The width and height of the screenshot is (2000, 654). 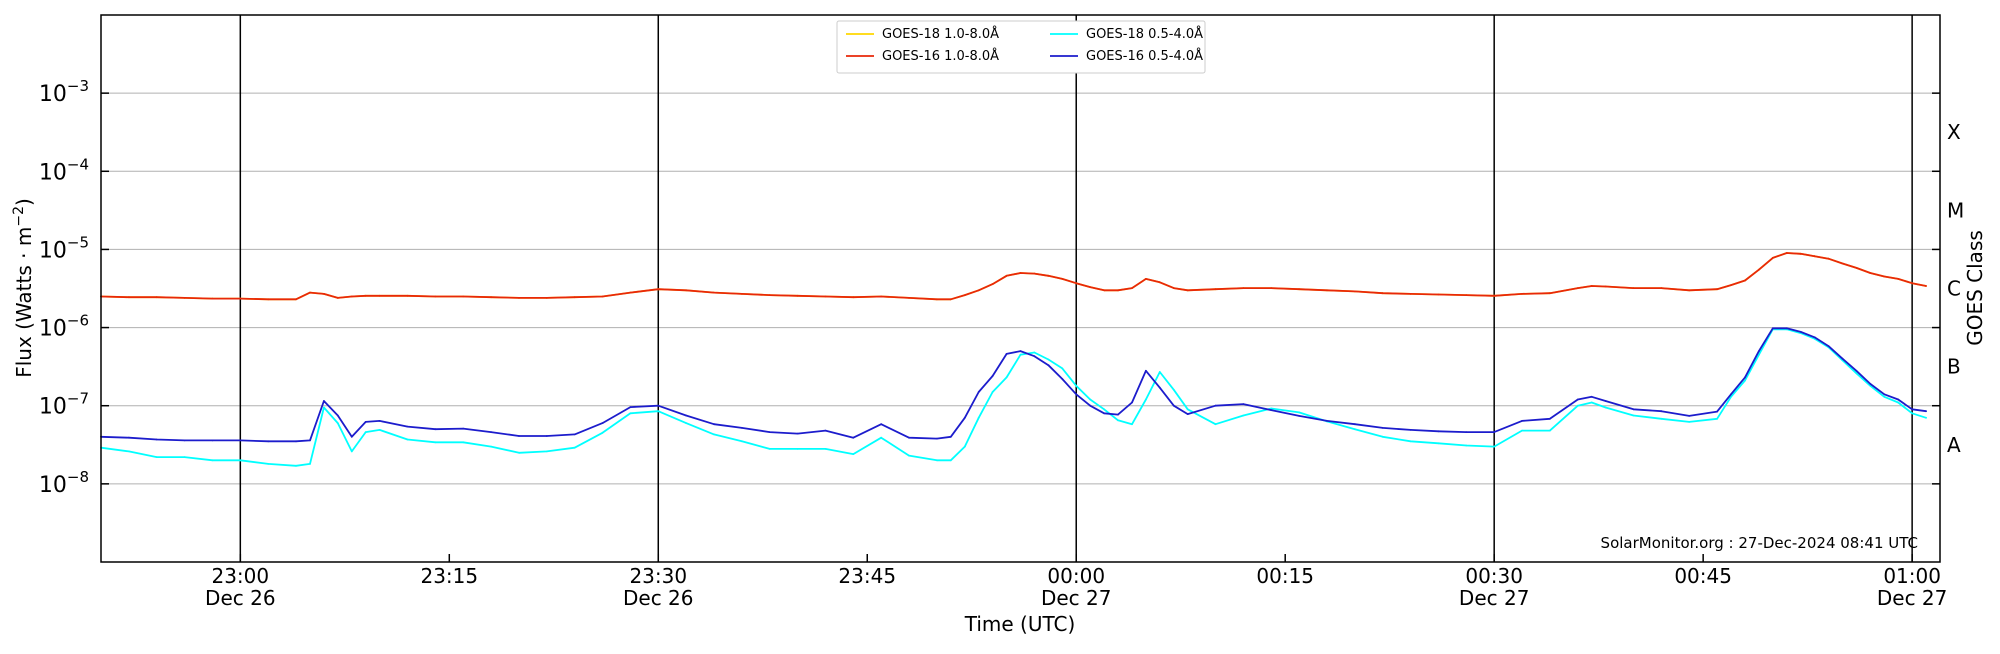 I want to click on x-tick-time-label: 00:45, so click(x=1703, y=576).